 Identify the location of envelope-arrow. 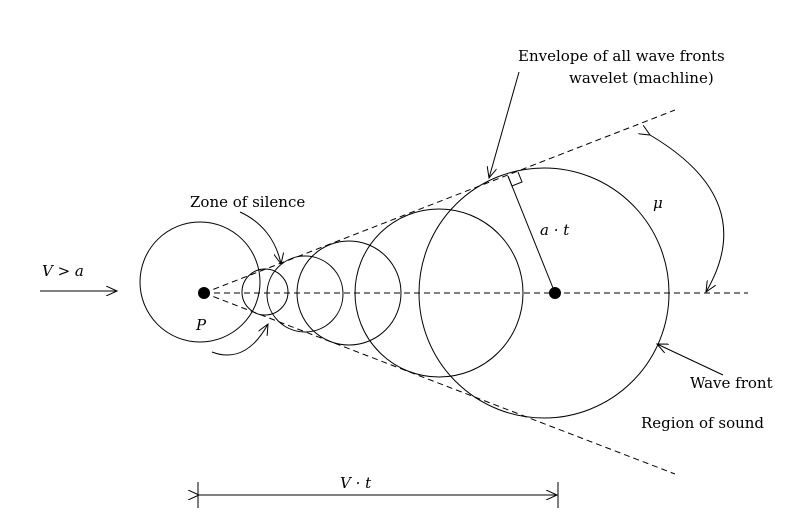
(504, 124).